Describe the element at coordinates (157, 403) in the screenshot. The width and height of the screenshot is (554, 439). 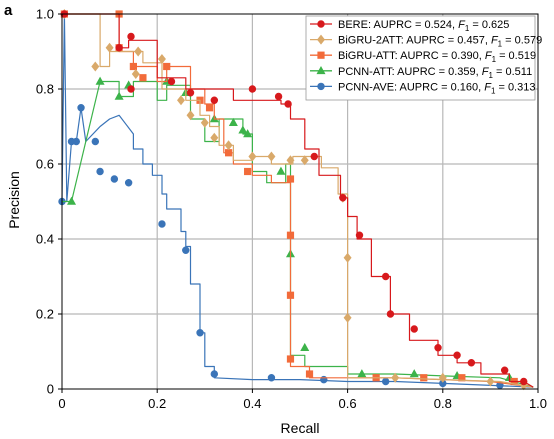
I see `x-tick-label: 0.2` at that location.